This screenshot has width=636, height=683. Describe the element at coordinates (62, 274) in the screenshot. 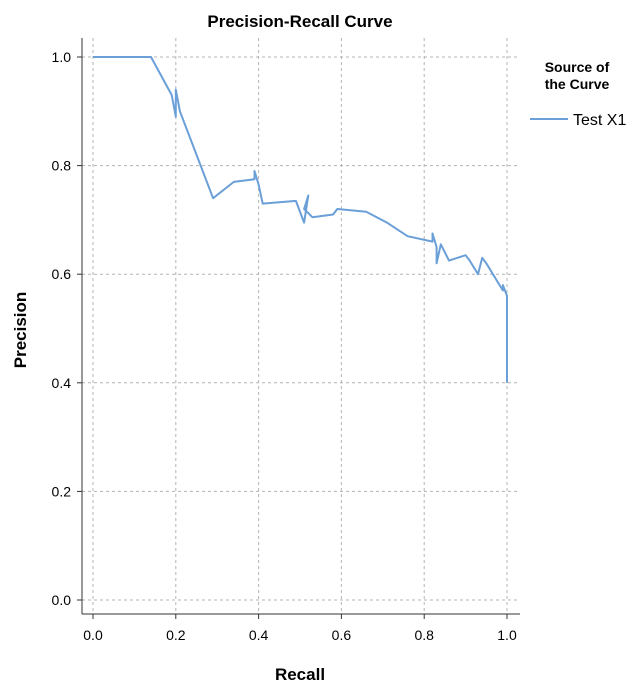

I see `y-tick-label: 0.6` at that location.